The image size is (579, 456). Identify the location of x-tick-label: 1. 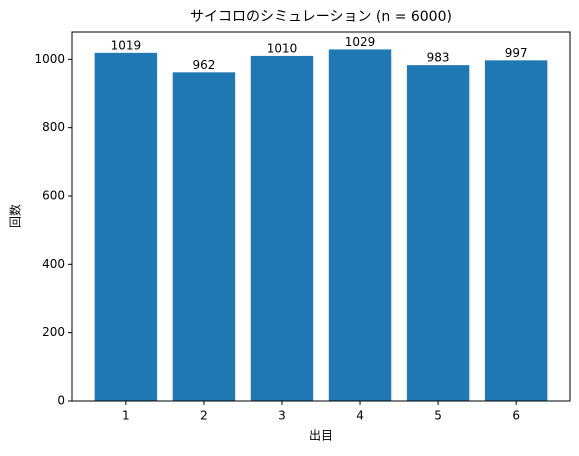
(126, 416).